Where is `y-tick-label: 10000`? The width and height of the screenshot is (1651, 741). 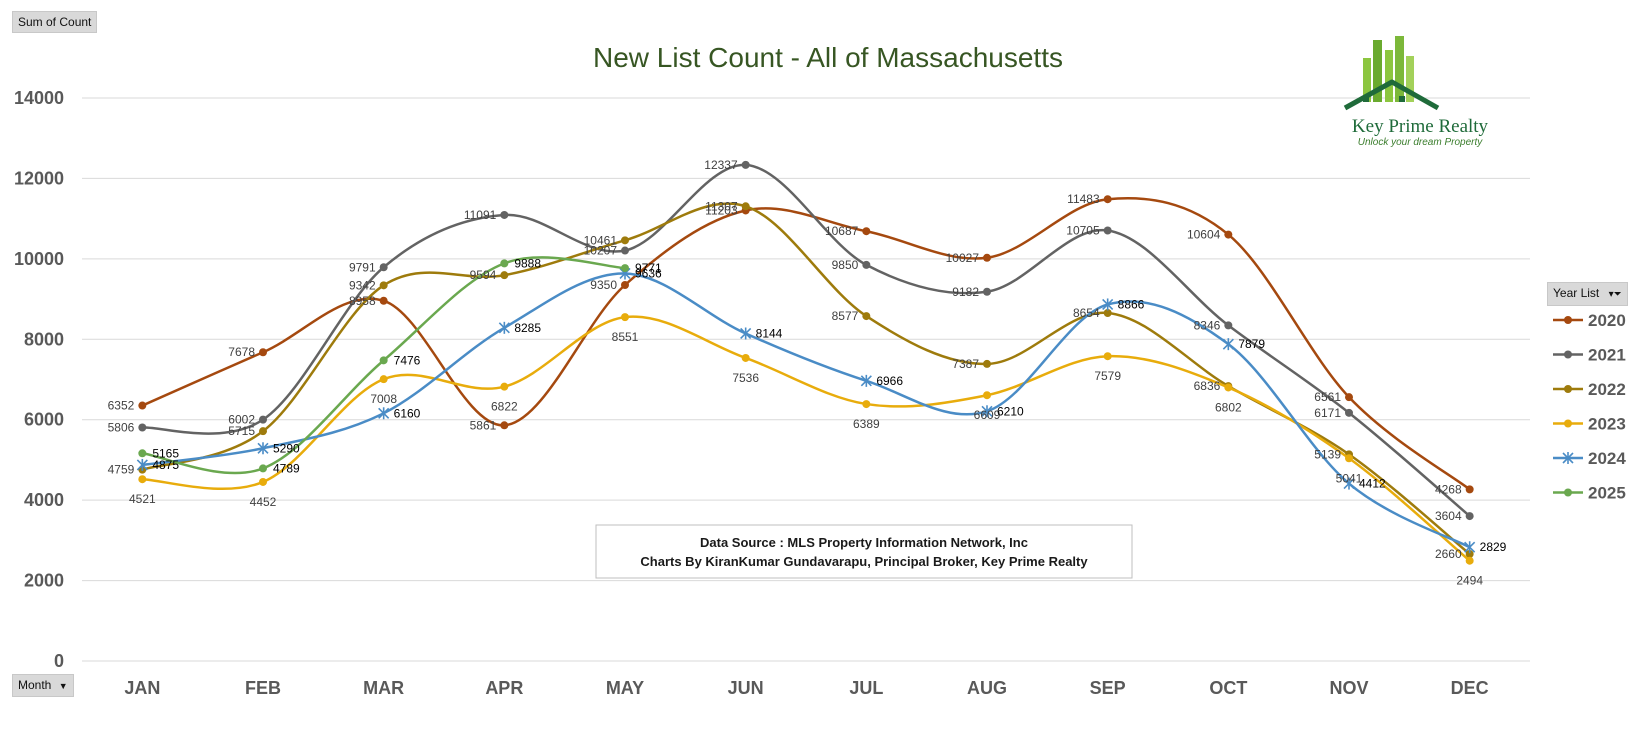 y-tick-label: 10000 is located at coordinates (39, 259).